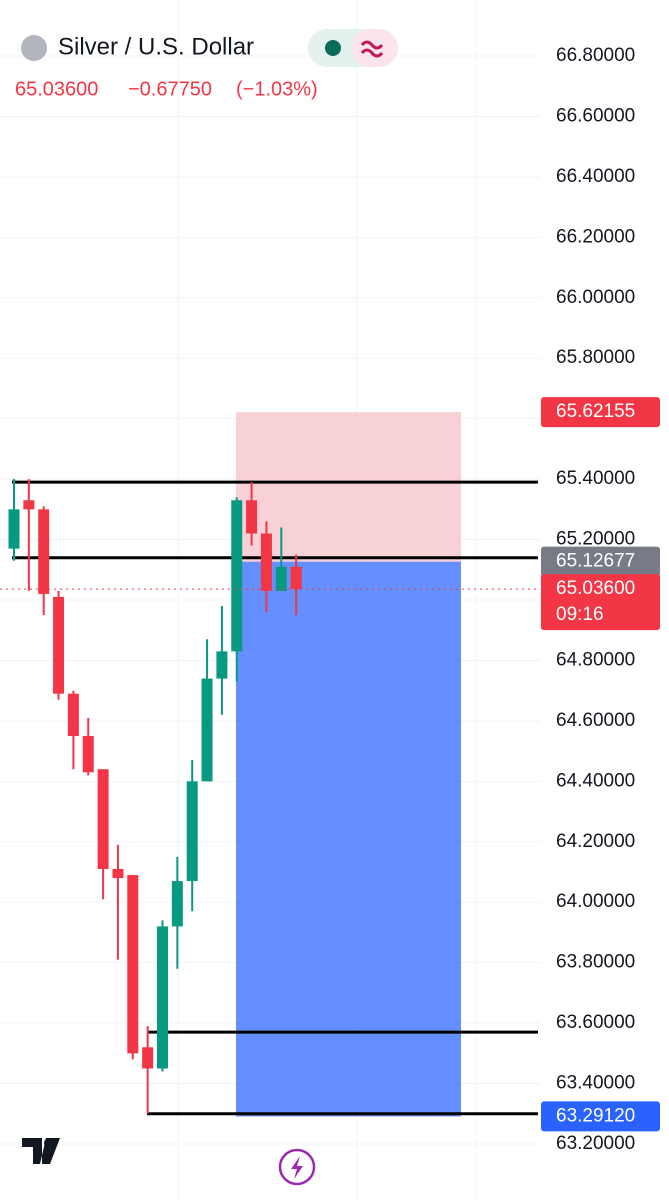  I want to click on countdown: 09:16, so click(580, 614).